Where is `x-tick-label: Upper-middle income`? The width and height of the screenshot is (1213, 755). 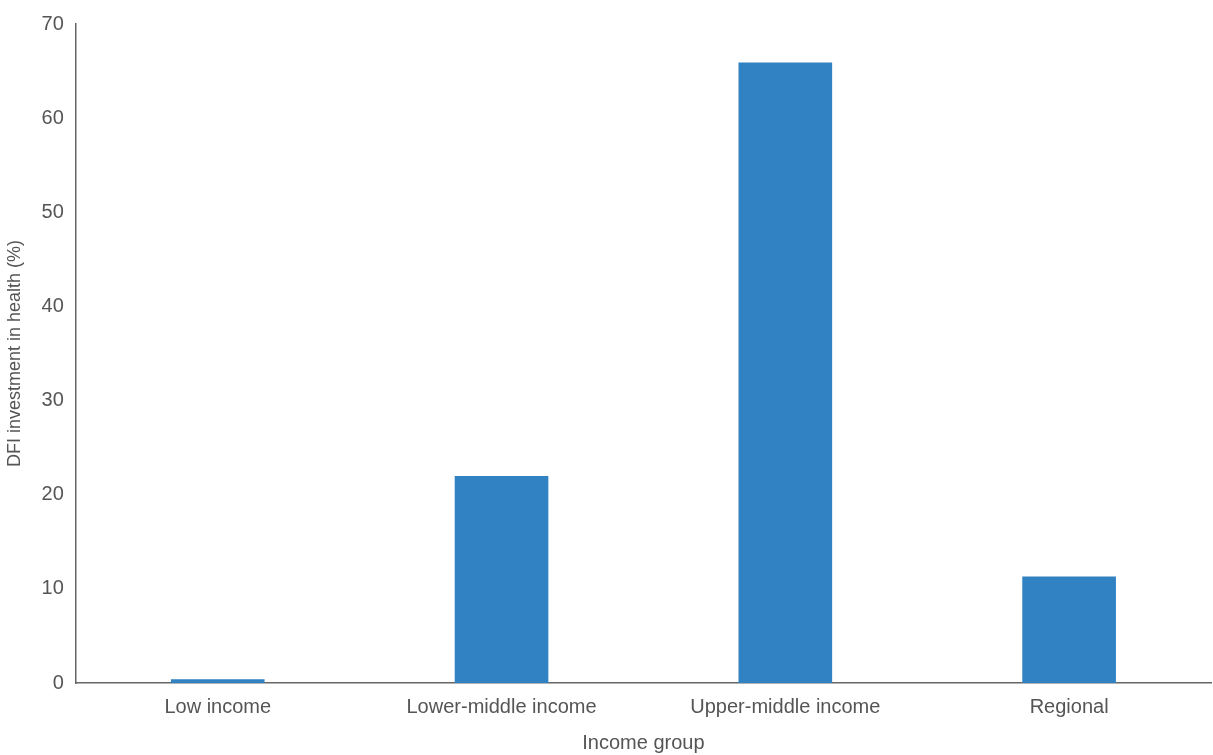 x-tick-label: Upper-middle income is located at coordinates (785, 705).